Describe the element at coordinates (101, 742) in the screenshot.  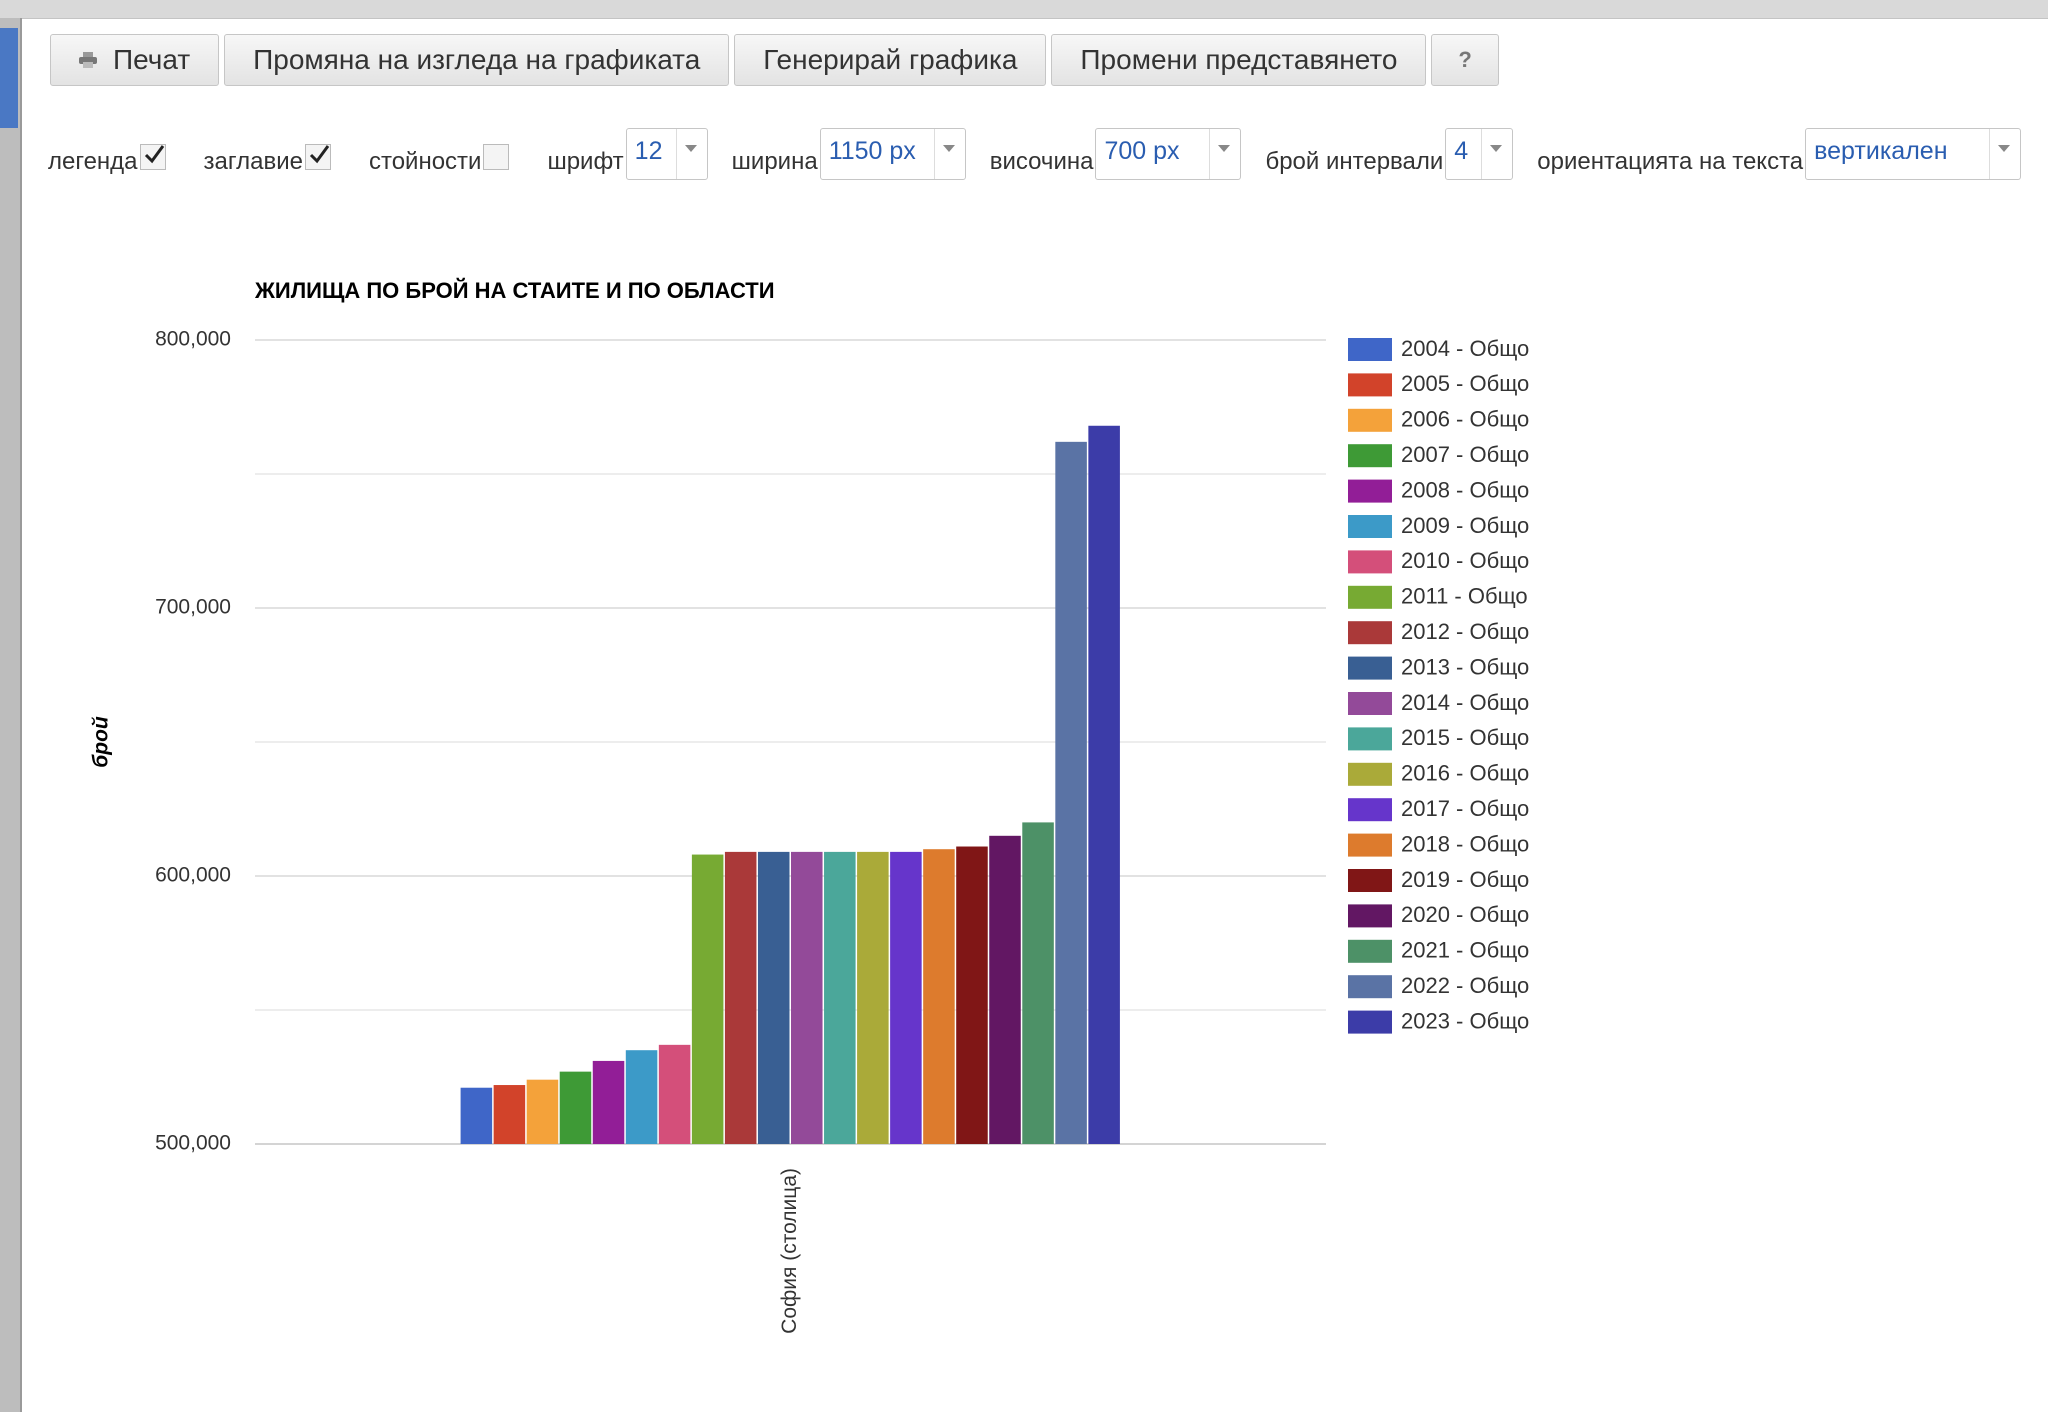
I see `y-axis-label: брой` at that location.